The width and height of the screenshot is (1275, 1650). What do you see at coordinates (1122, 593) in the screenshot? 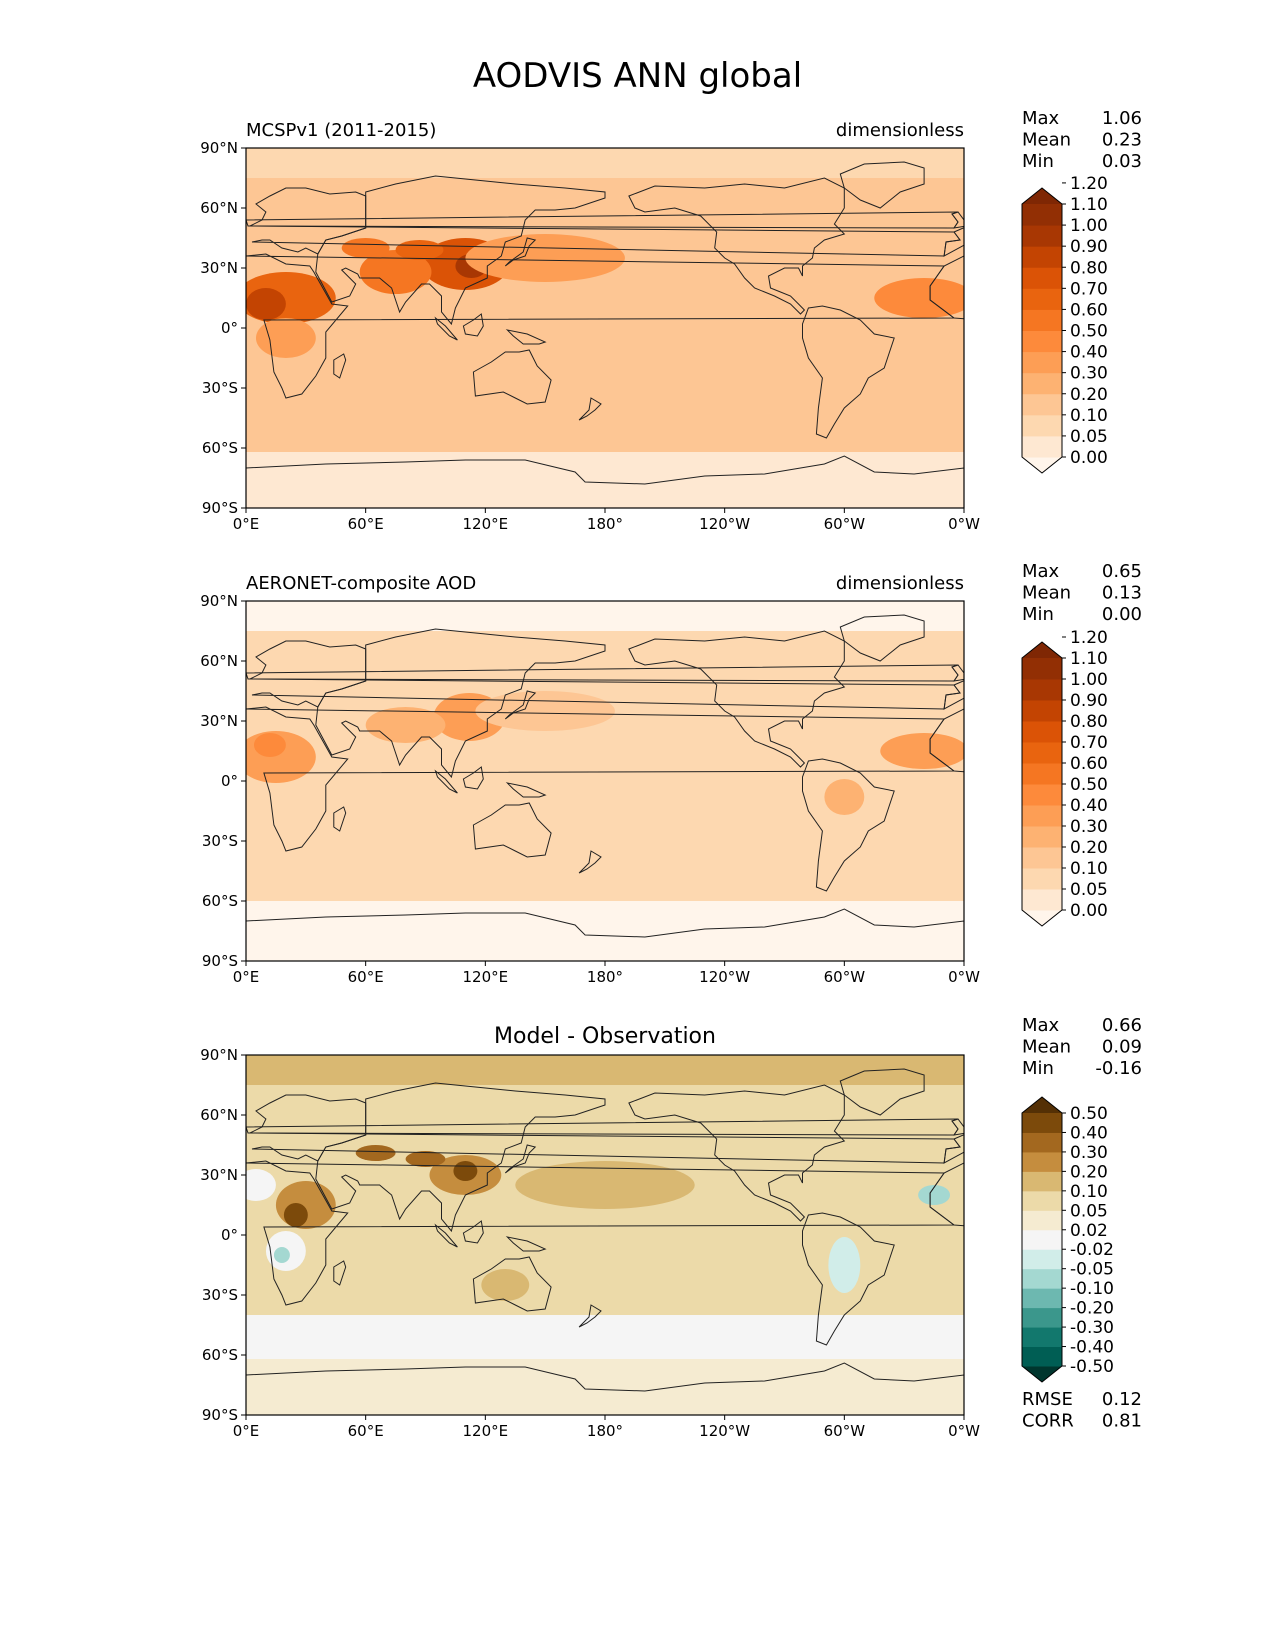
I see `stat-value-mean: 0.13` at bounding box center [1122, 593].